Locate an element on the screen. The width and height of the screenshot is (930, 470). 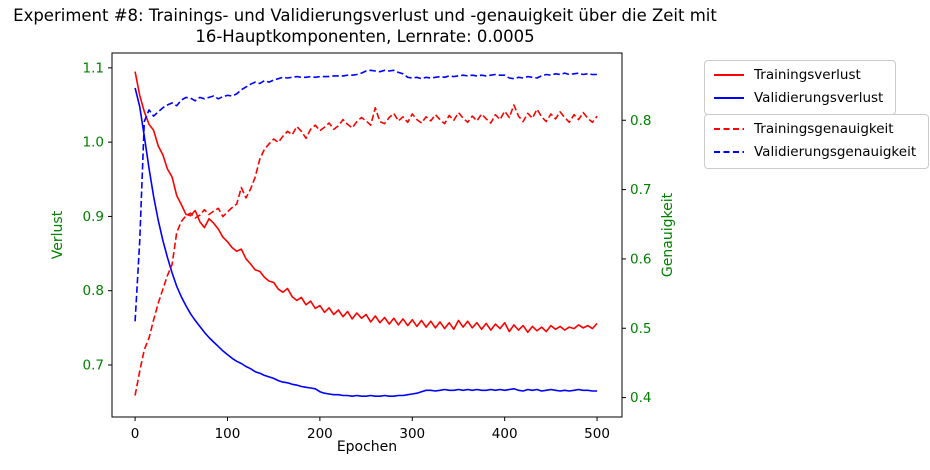
y-right-tick-label: 0.6 is located at coordinates (640, 259).